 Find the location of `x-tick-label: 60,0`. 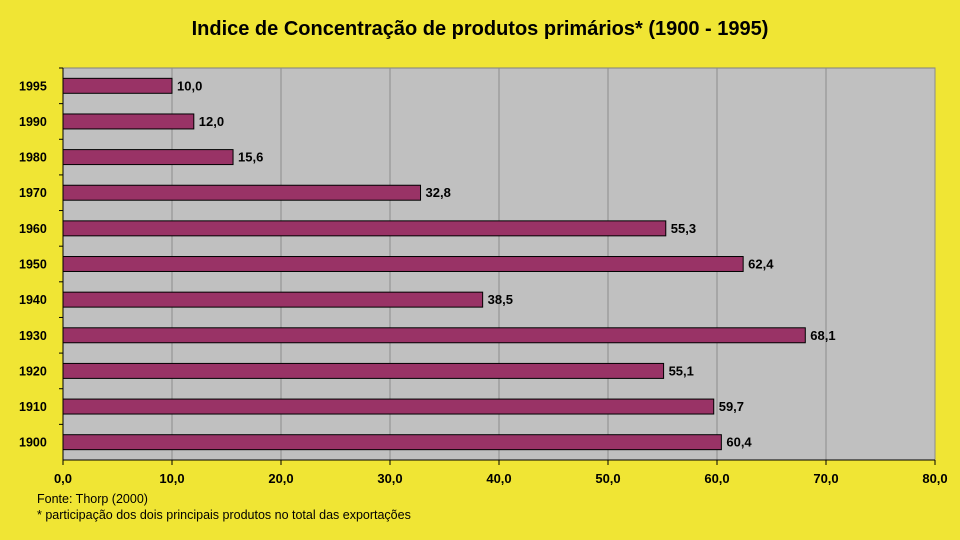

x-tick-label: 60,0 is located at coordinates (716, 478).